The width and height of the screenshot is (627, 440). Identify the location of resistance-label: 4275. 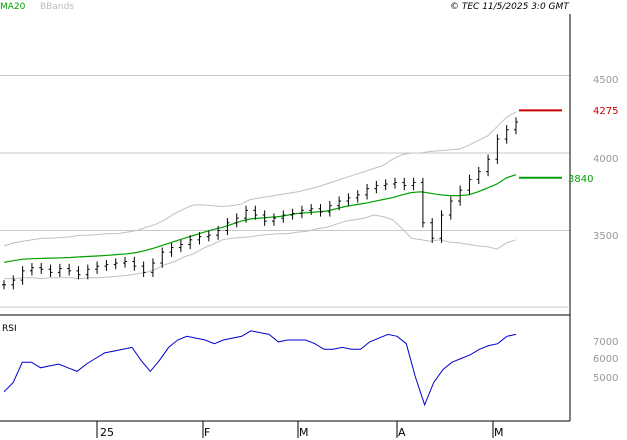
(605, 111).